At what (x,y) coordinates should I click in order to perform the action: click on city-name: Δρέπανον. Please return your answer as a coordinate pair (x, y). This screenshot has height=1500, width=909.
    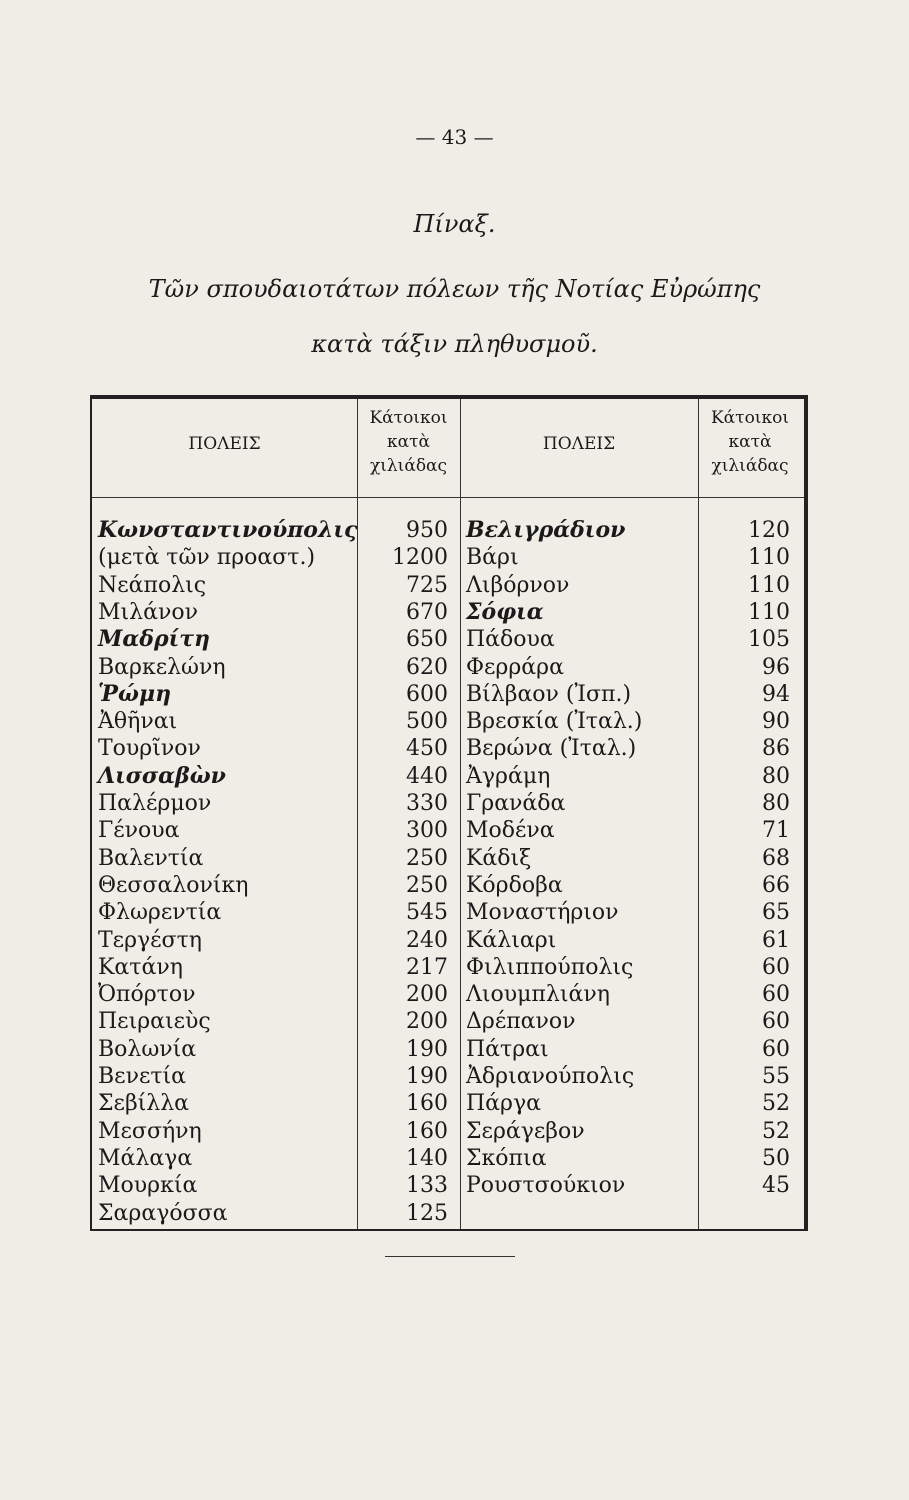
    Looking at the image, I should click on (521, 1022).